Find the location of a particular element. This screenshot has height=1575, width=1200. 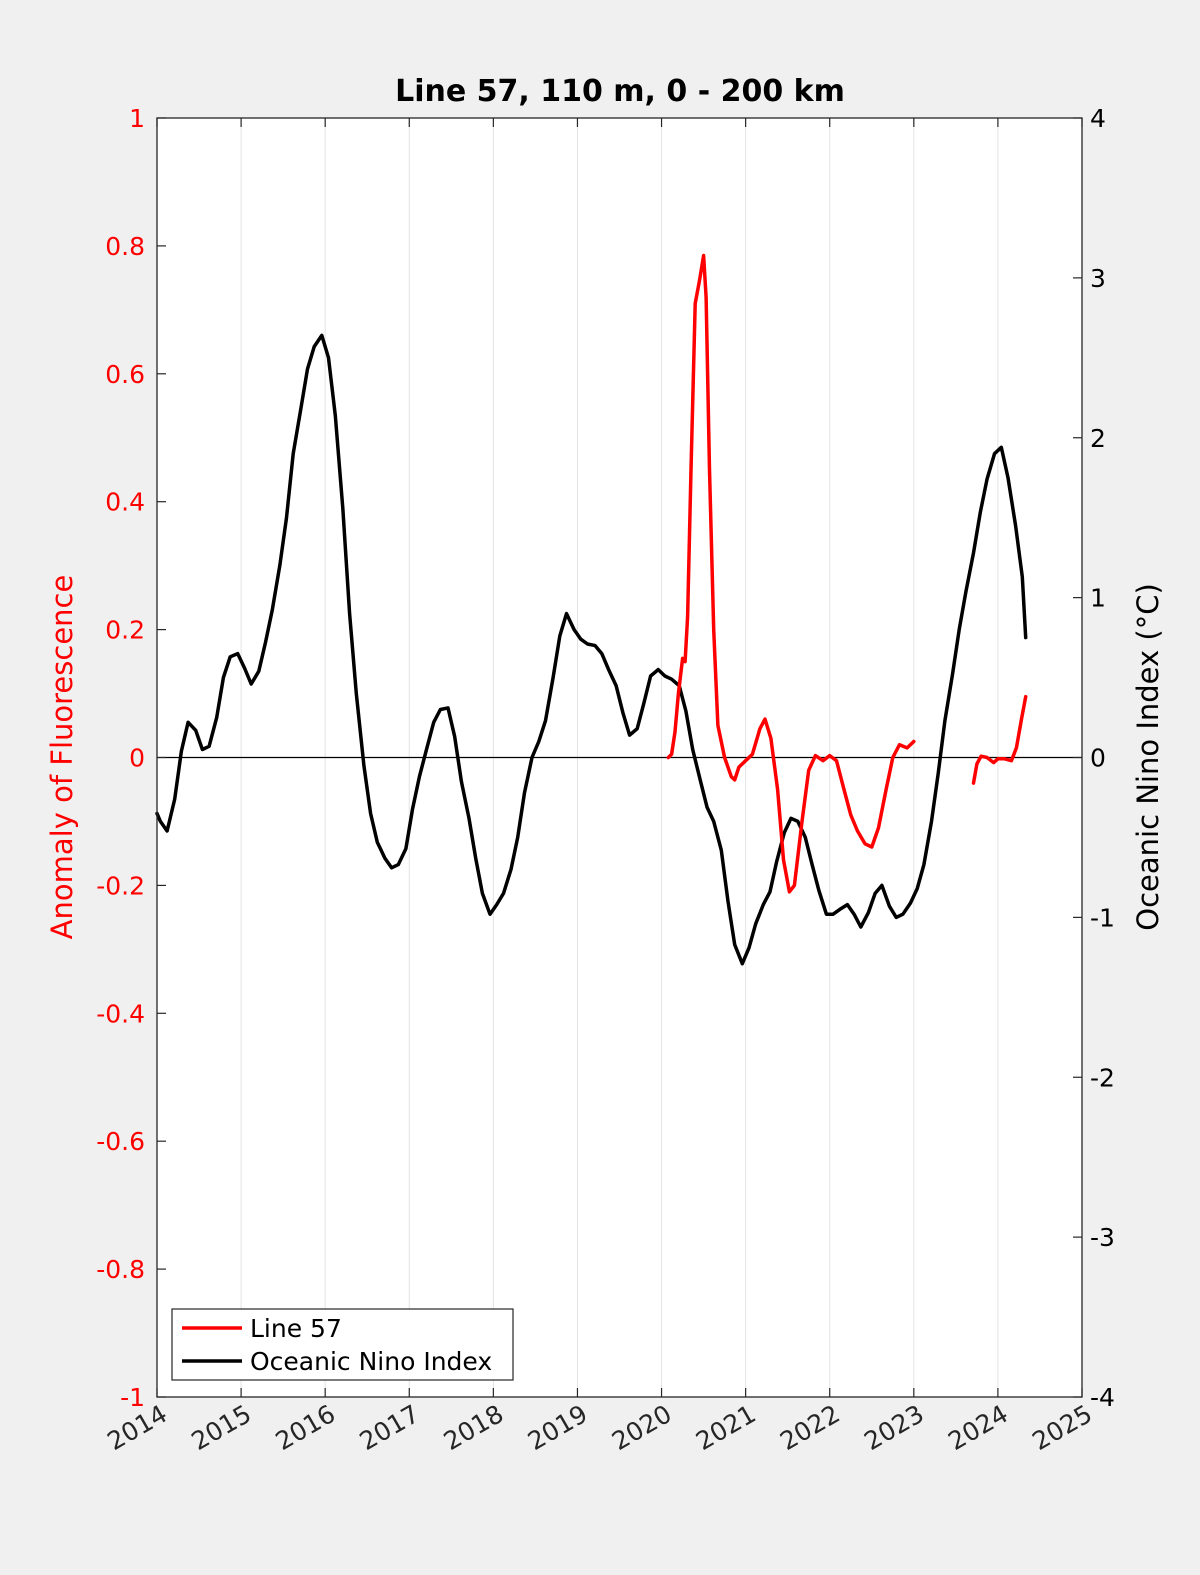

y-axis-left: -1 -0.8 -0.6 -0.4 -0.2 0 0.2 0.4 0.6 0.8 1 is located at coordinates (131, 758).